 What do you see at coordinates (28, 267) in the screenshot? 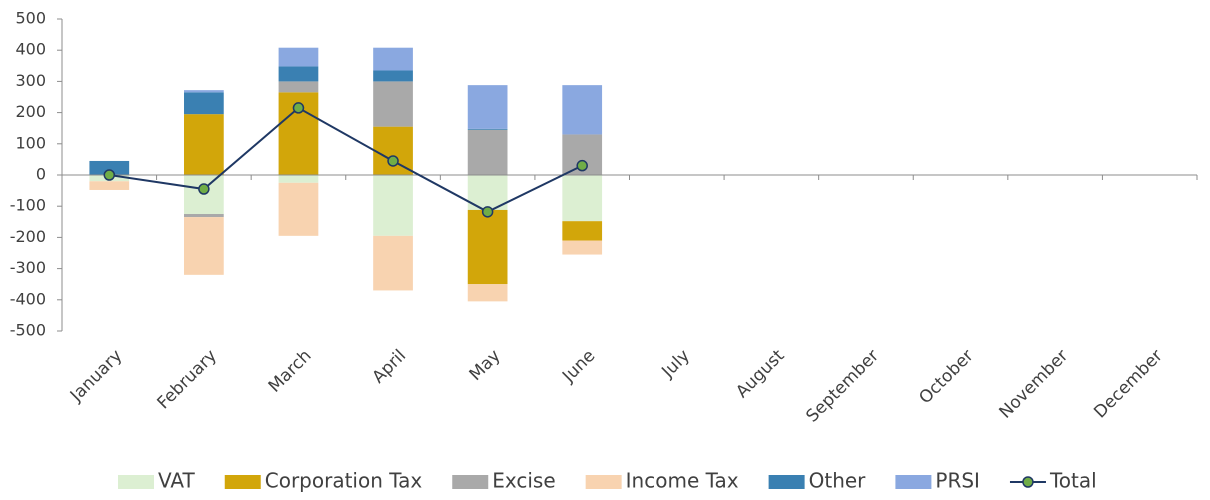
I see `y-tick-label: -300` at bounding box center [28, 267].